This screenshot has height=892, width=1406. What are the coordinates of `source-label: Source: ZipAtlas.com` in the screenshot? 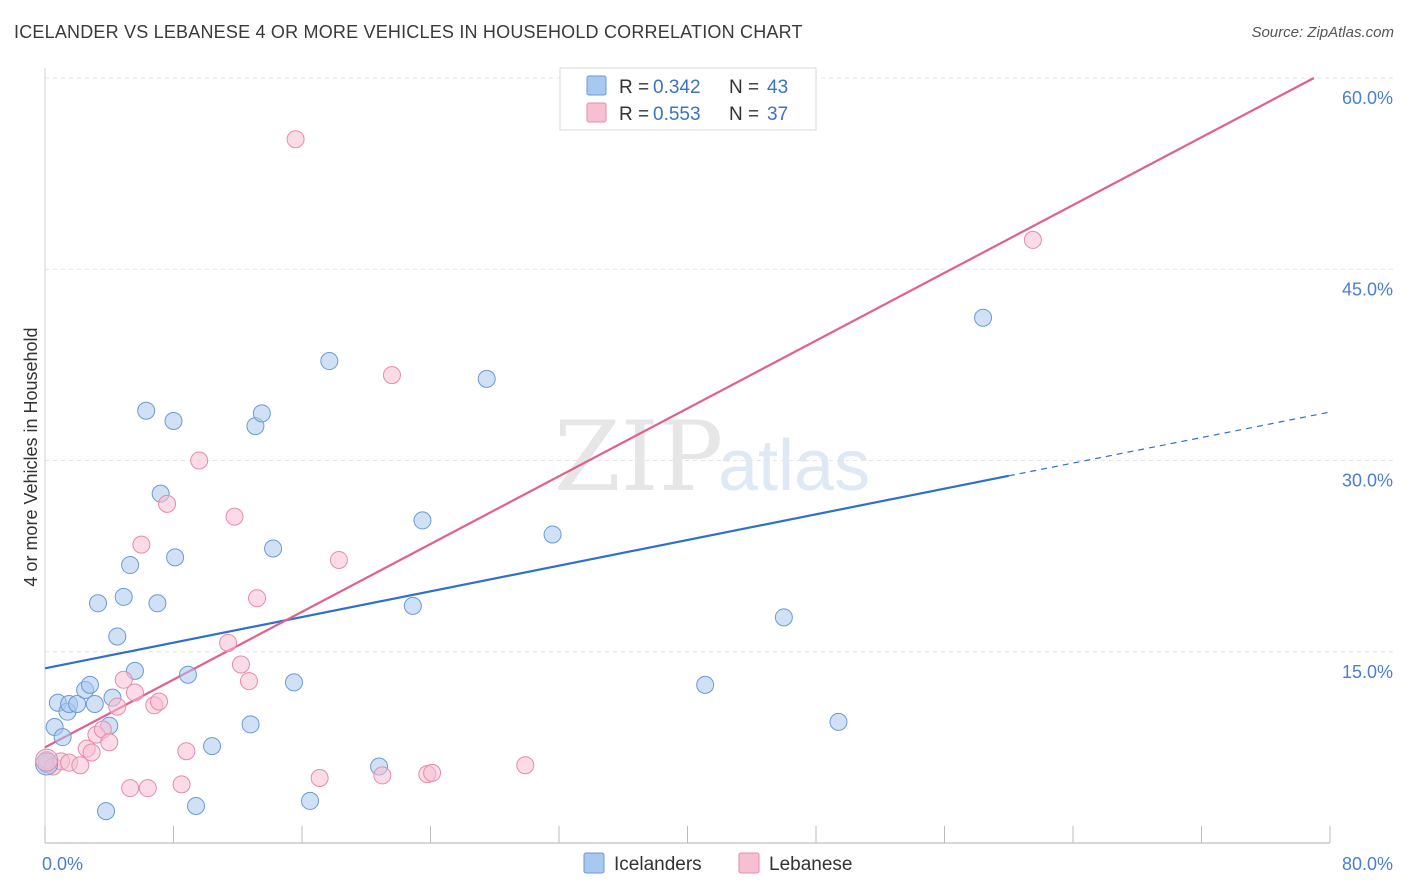 It's located at (1322, 32).